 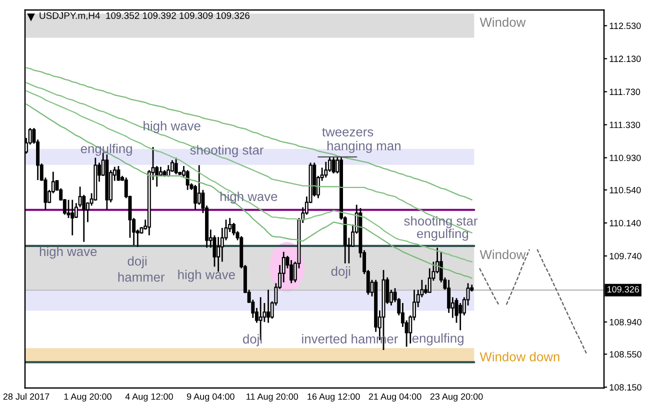 I want to click on band-label: Window down, so click(x=520, y=357).